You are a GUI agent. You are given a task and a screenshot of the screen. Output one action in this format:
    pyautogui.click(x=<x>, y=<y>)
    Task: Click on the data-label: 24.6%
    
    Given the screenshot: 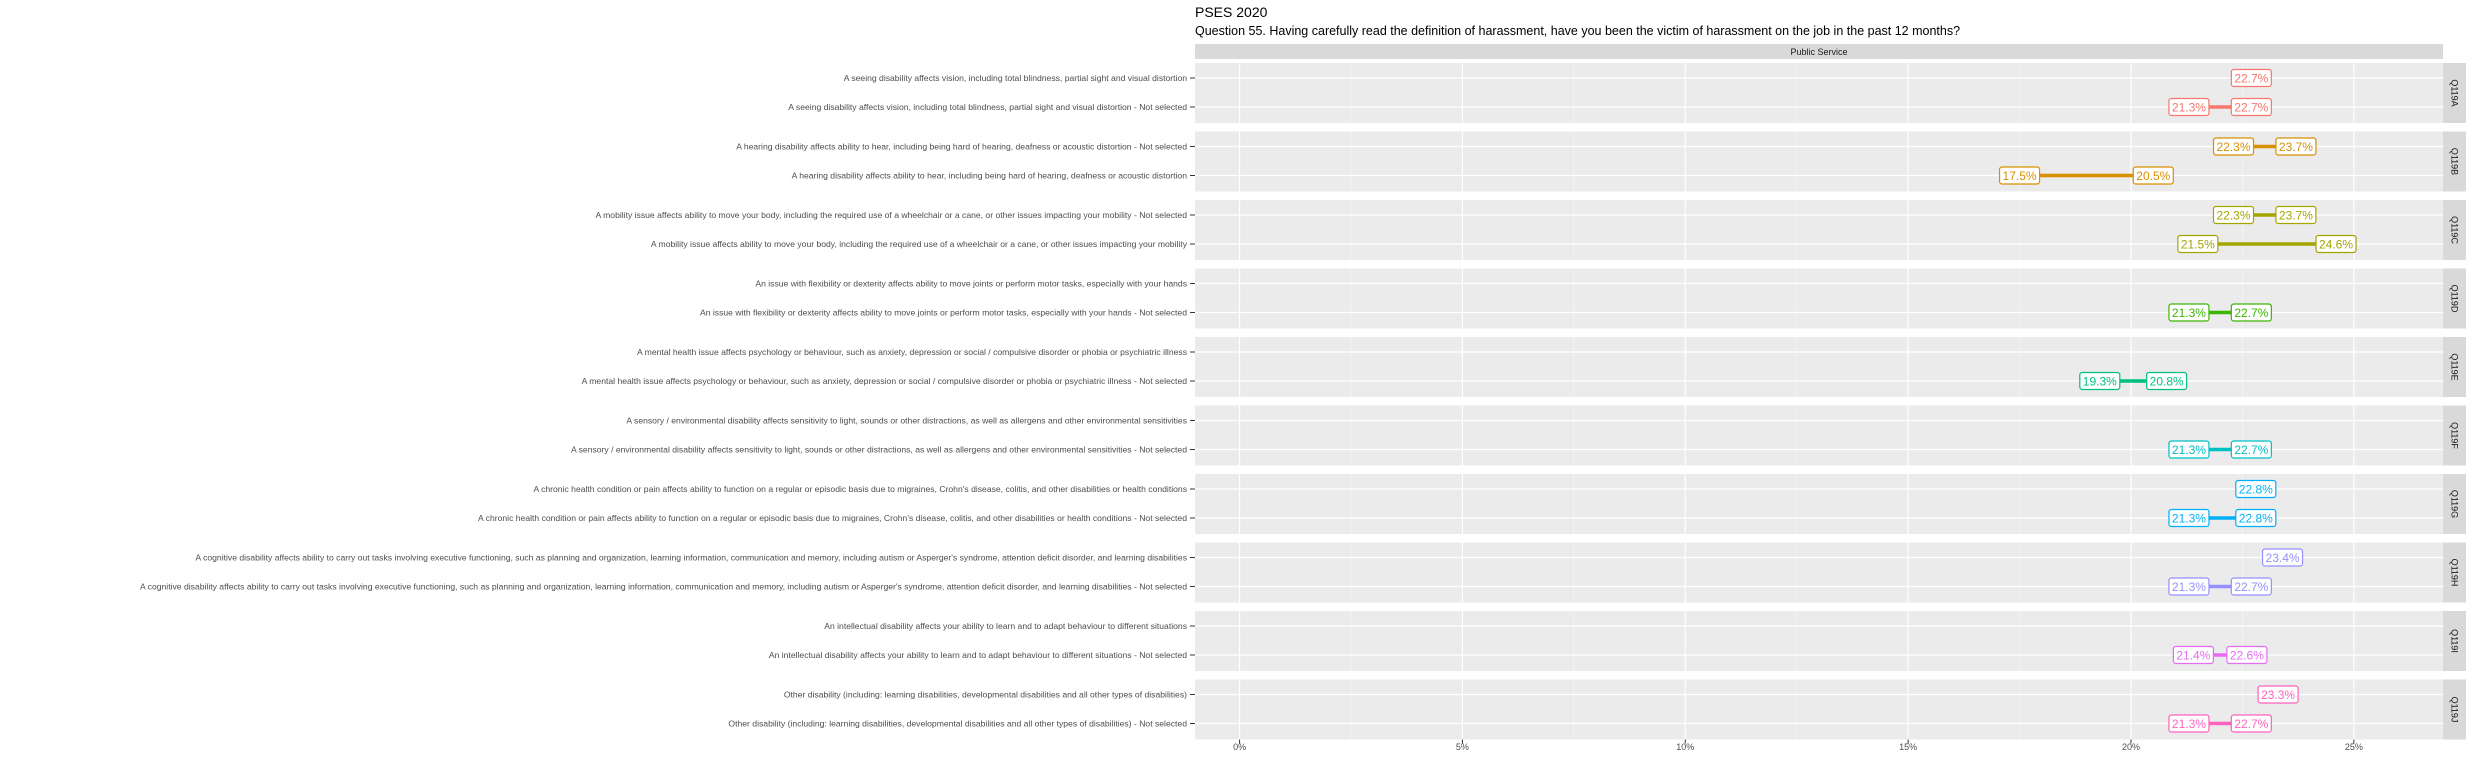 What is the action you would take?
    pyautogui.click(x=2336, y=244)
    